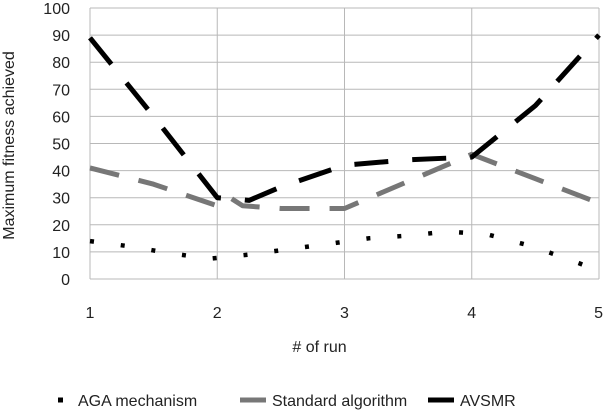 Image resolution: width=604 pixels, height=410 pixels. Describe the element at coordinates (60, 400) in the screenshot. I see `legend-swatch` at that location.